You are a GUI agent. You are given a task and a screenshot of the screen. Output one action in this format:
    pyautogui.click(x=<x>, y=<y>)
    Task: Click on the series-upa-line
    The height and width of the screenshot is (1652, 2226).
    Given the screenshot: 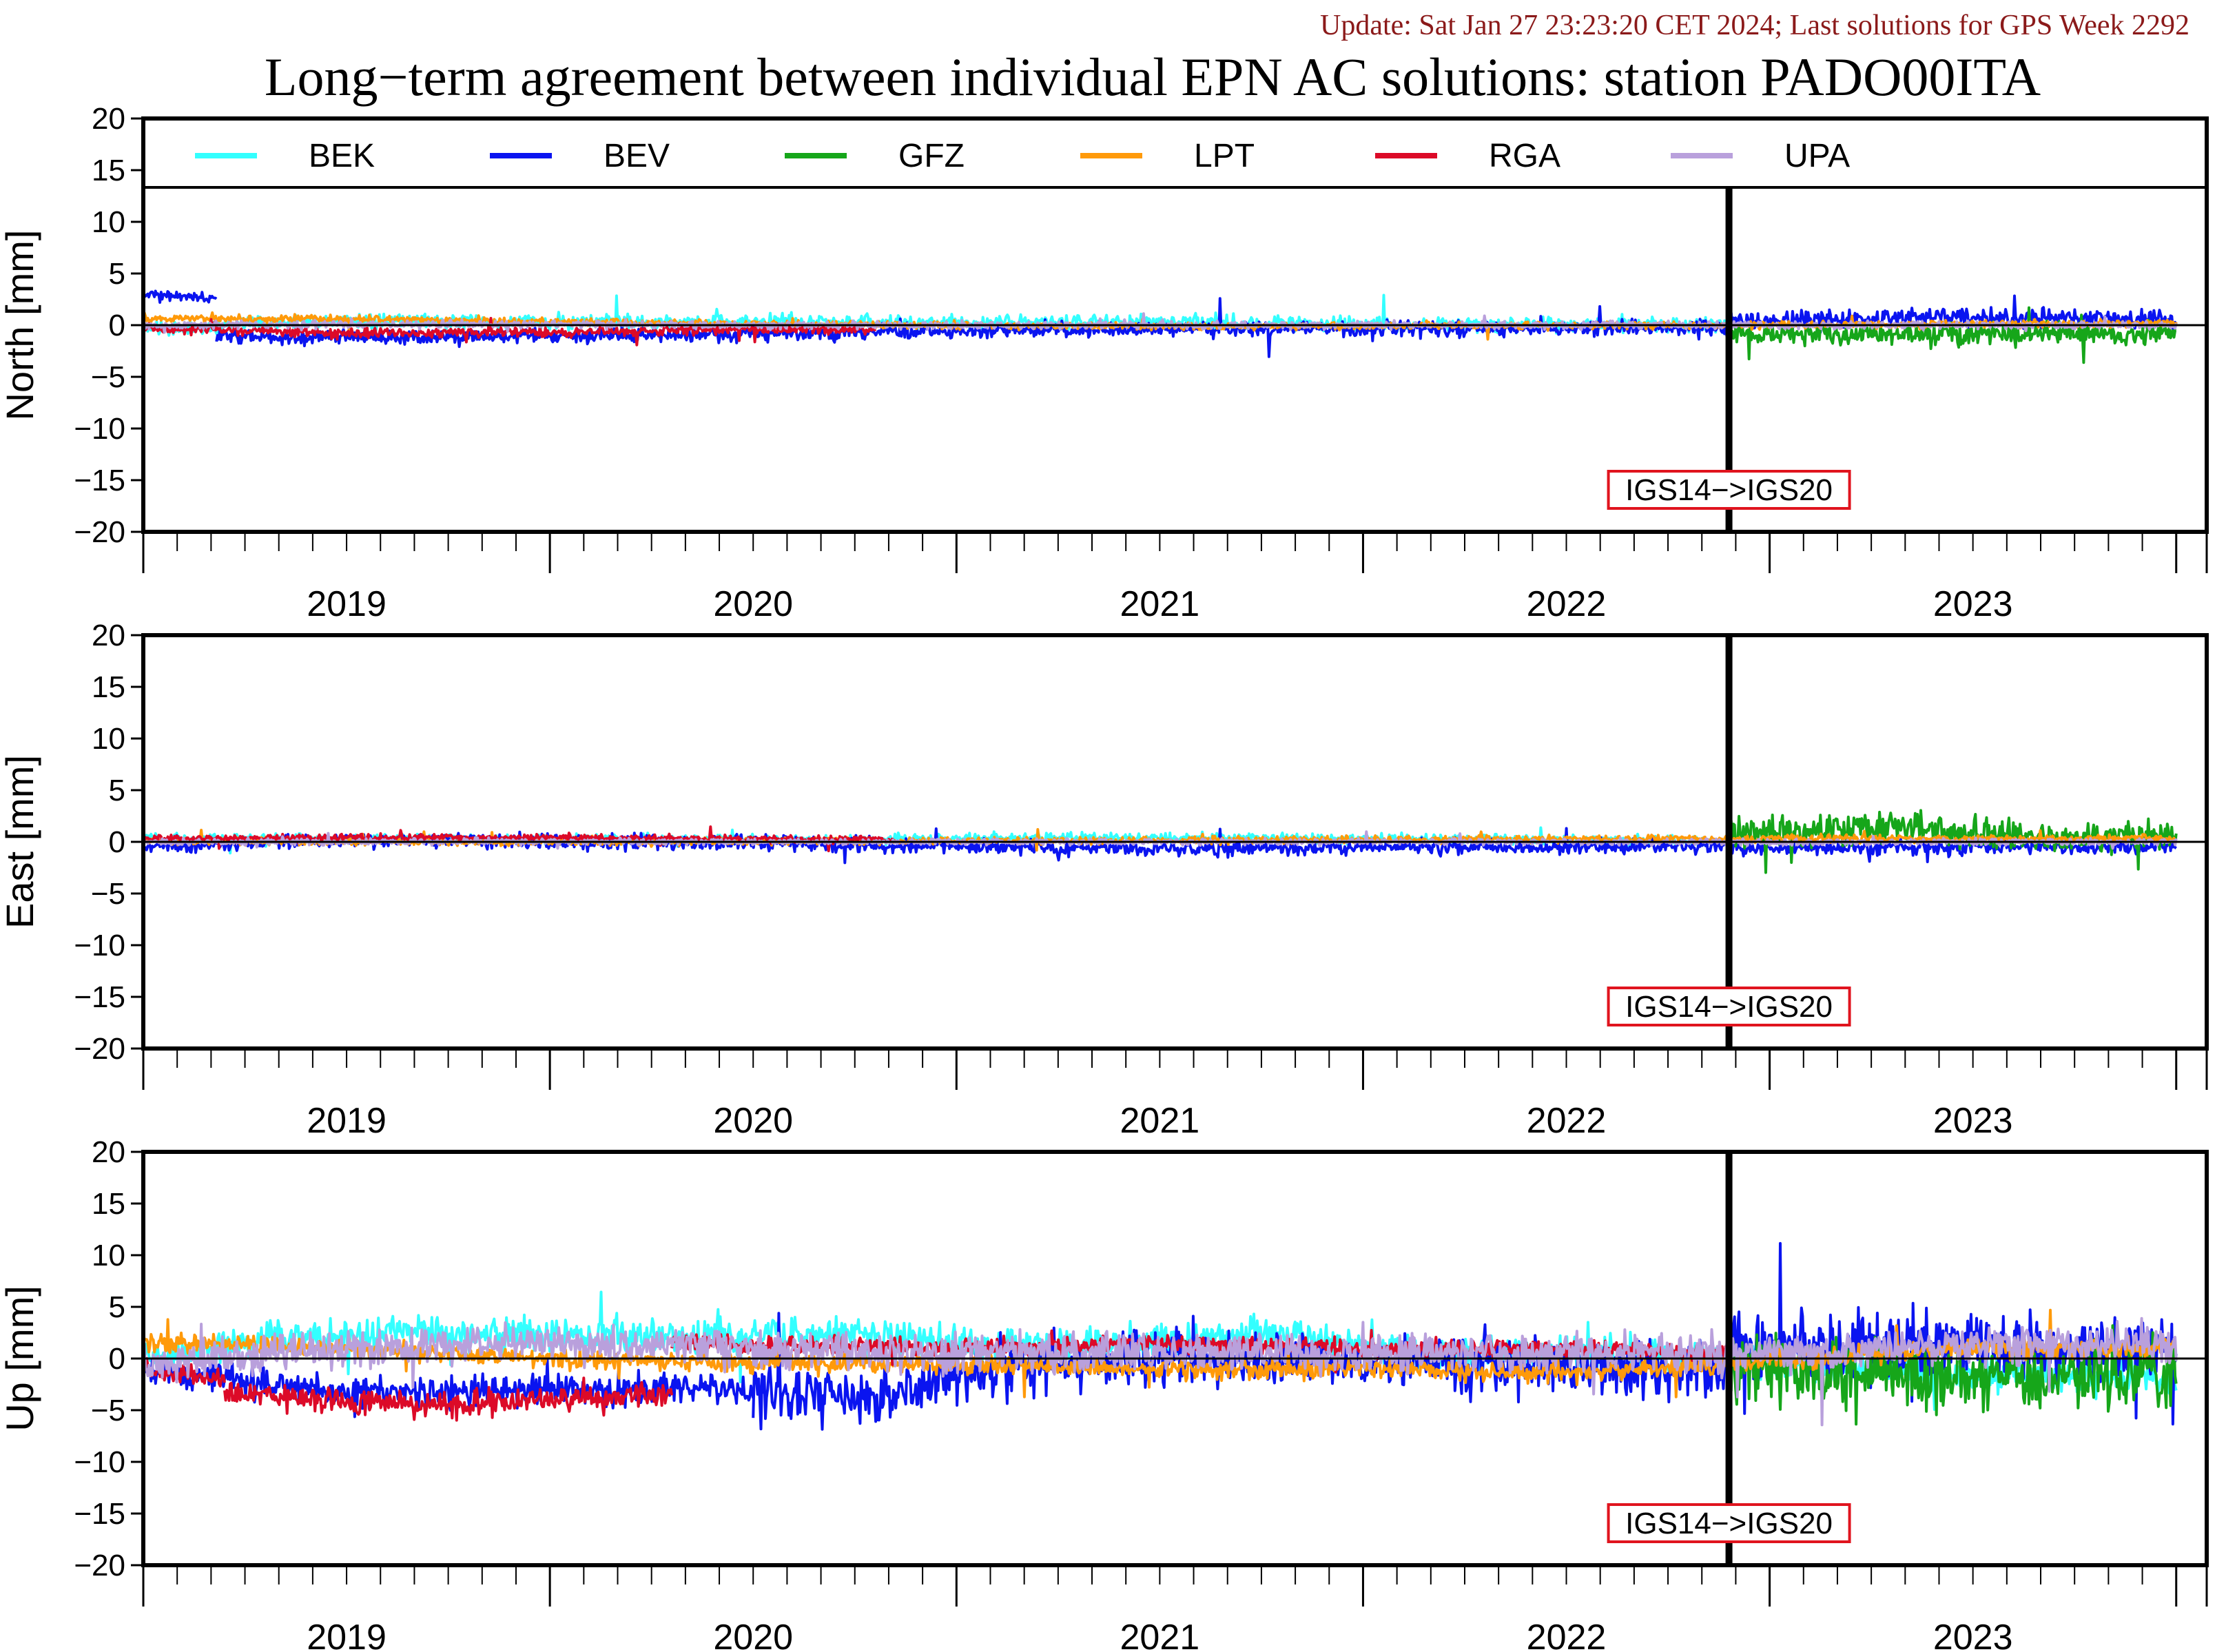 What is the action you would take?
    pyautogui.click(x=1161, y=323)
    